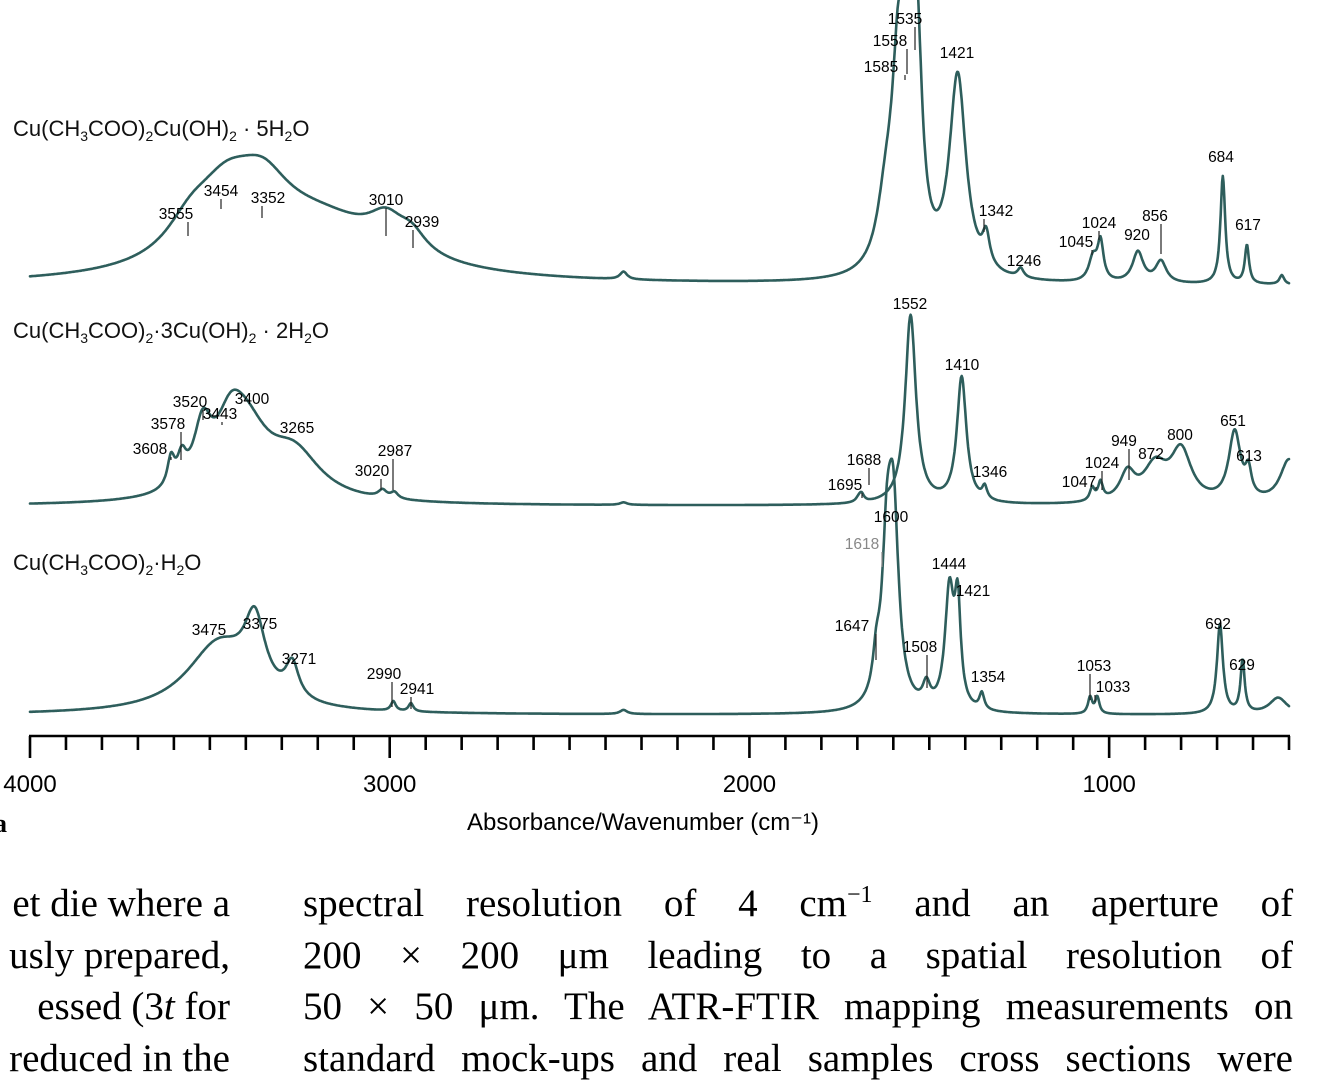 This screenshot has height=1084, width=1317. I want to click on peak-label: 920, so click(1137, 235).